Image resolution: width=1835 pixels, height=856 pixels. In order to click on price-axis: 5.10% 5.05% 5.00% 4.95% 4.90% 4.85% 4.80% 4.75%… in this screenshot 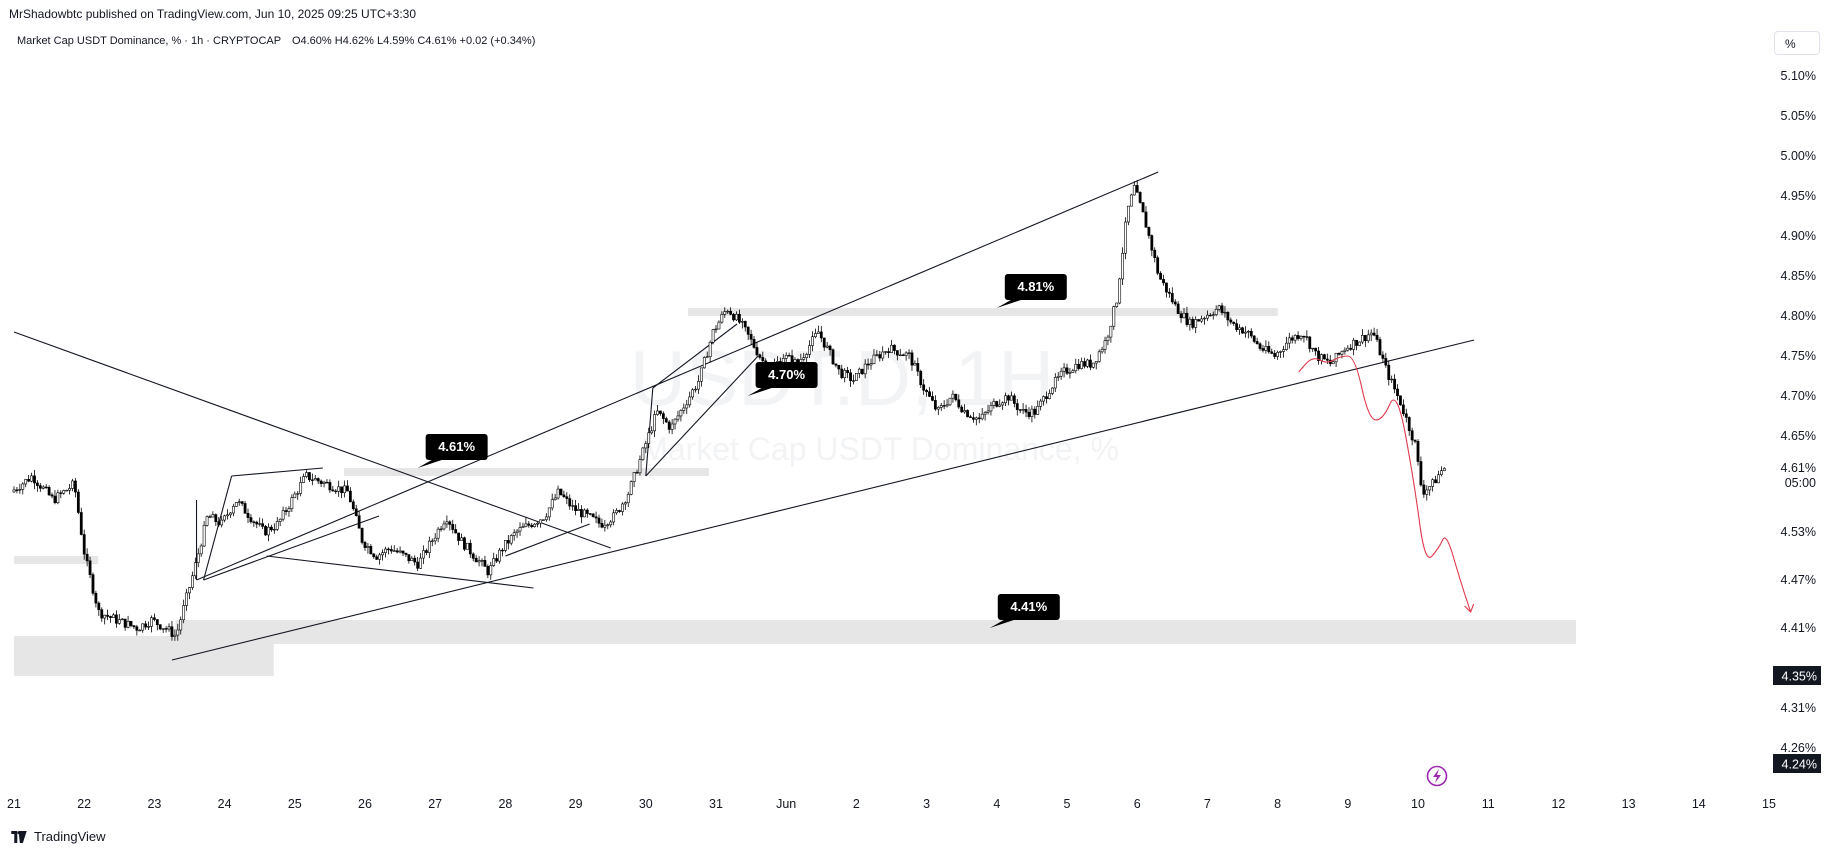, I will do `click(1797, 421)`.